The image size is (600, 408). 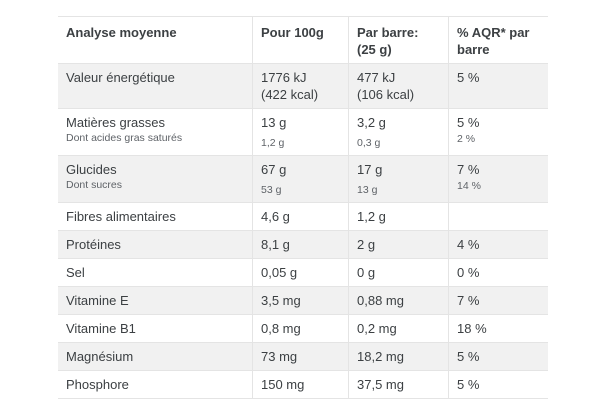 I want to click on cell-subvalue: 2 %, so click(x=466, y=139).